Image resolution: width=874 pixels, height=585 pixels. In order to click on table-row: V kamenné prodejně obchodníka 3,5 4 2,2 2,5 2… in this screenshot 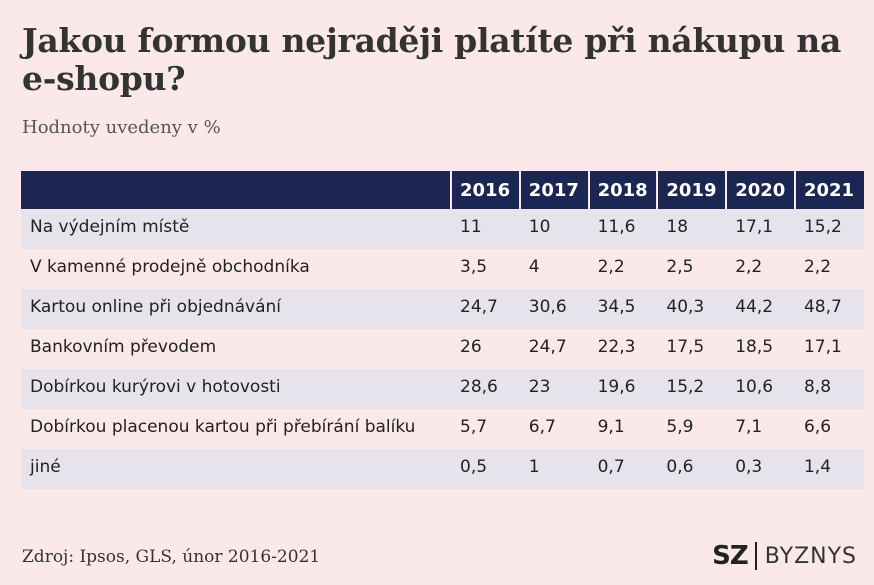, I will do `click(442, 269)`.